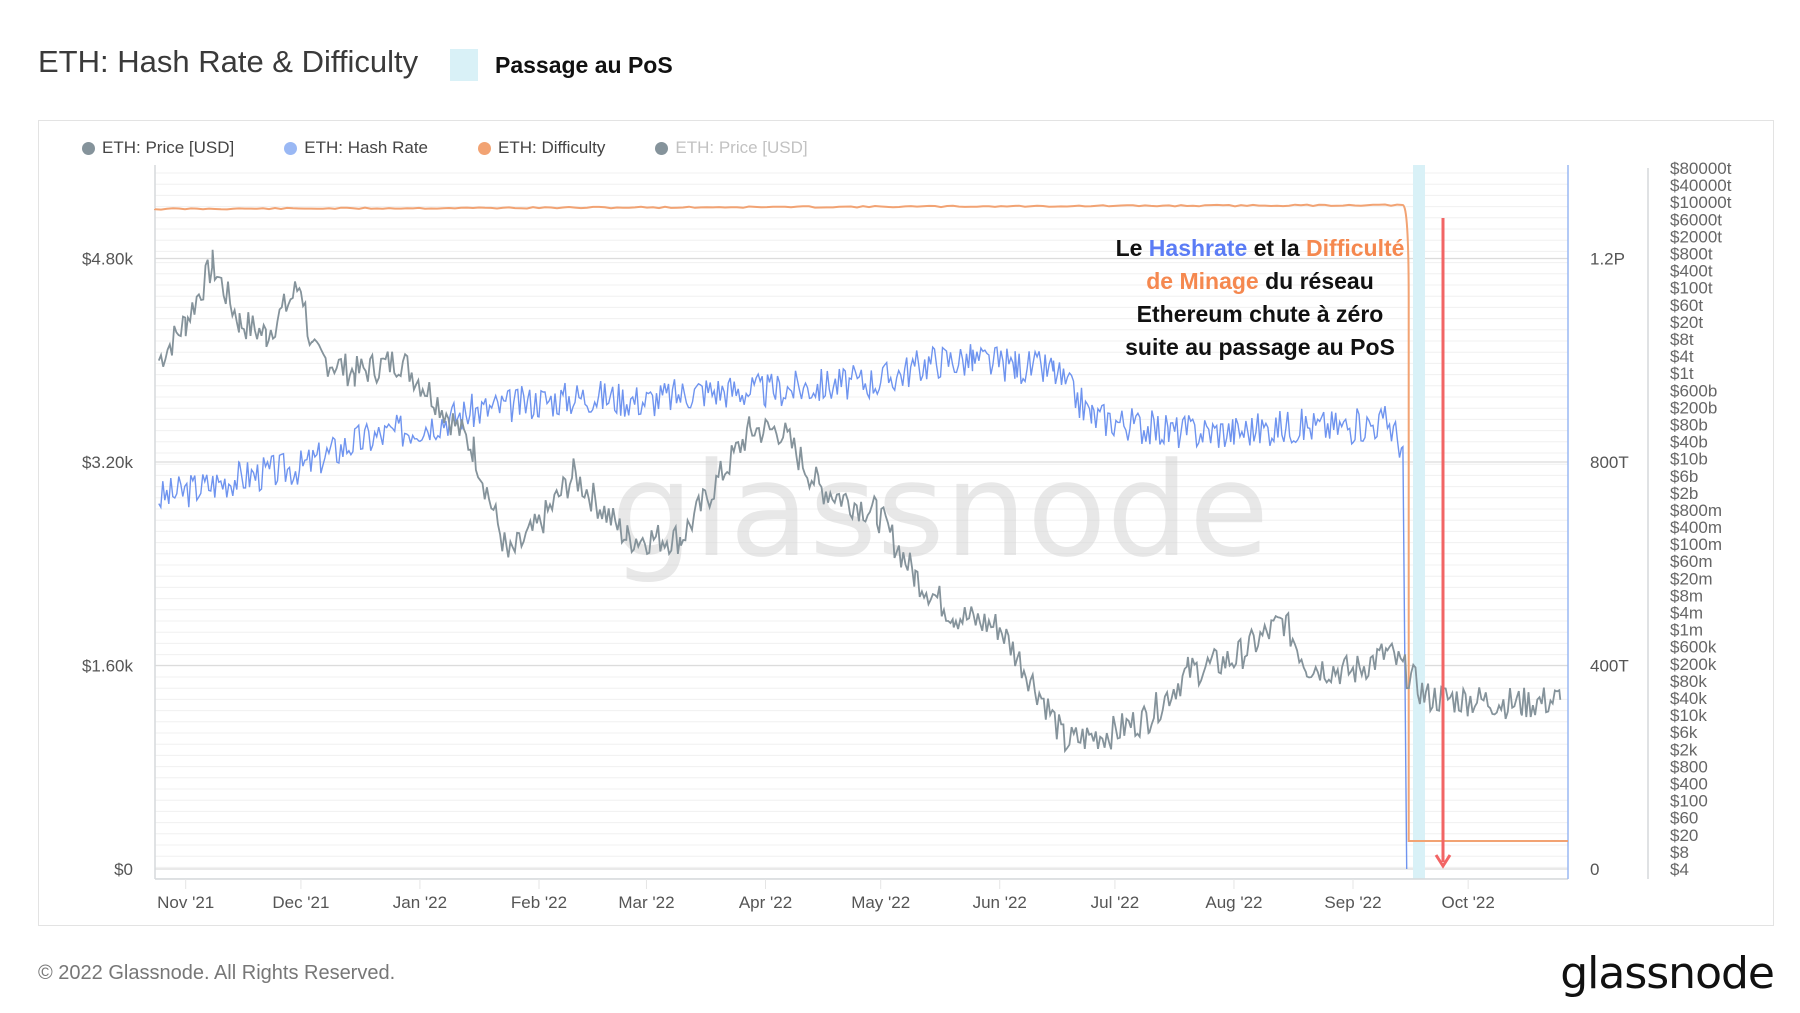 The width and height of the screenshot is (1800, 1013). Describe the element at coordinates (1689, 801) in the screenshot. I see `svg-text: $100` at that location.